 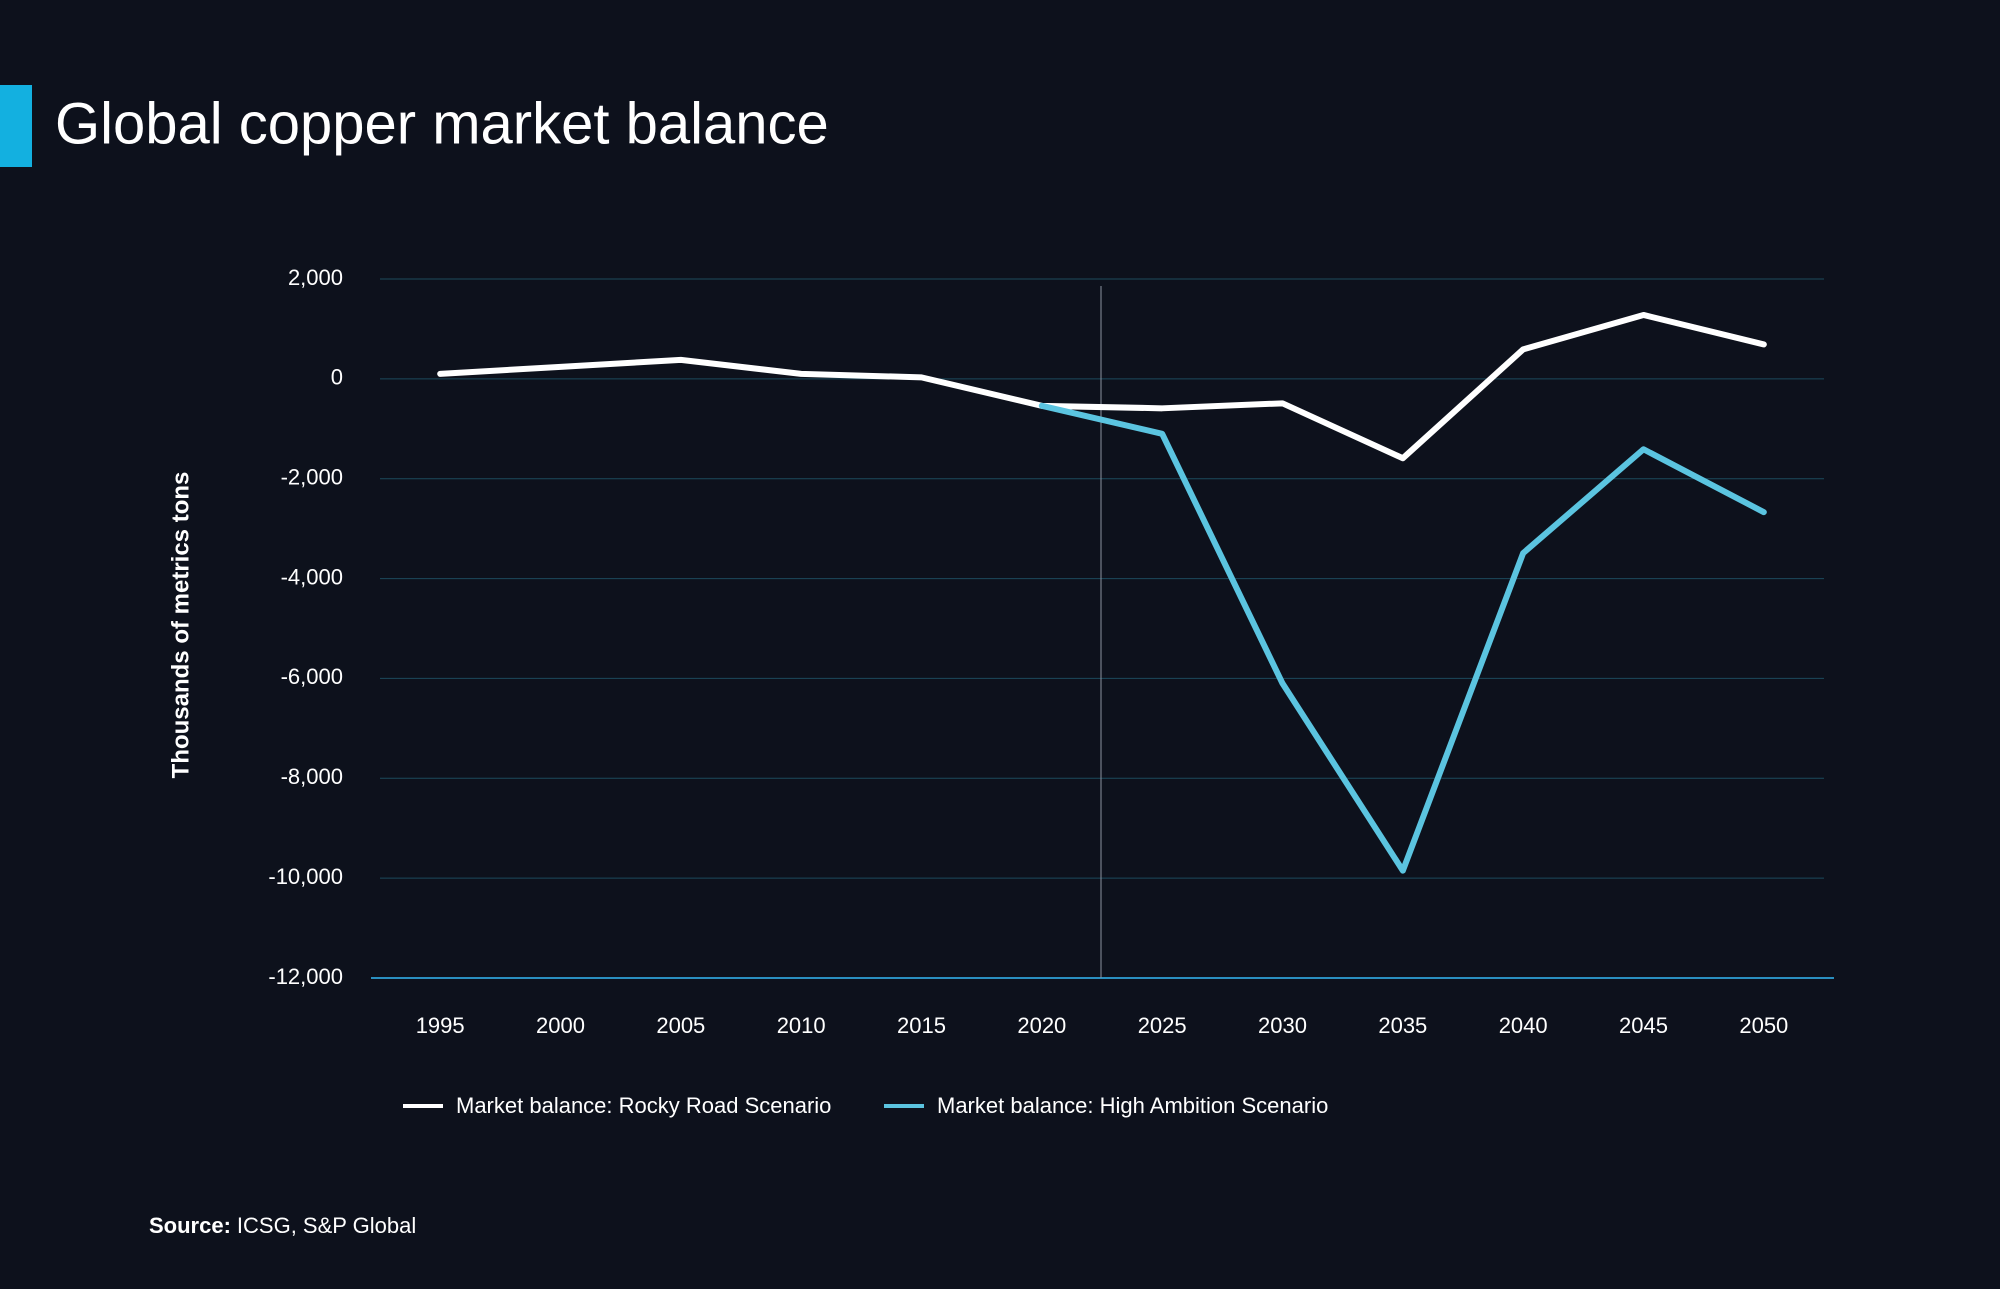 I want to click on x-tick-label: 2035, so click(x=1402, y=1025).